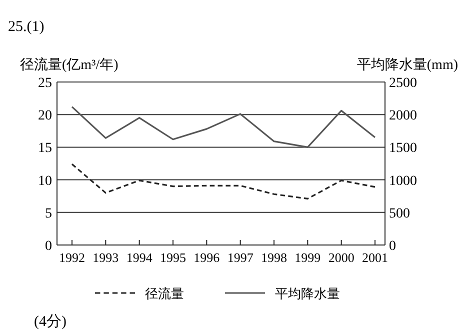 Image resolution: width=468 pixels, height=335 pixels. Describe the element at coordinates (45, 148) in the screenshot. I see `y-tick-label: 15` at that location.